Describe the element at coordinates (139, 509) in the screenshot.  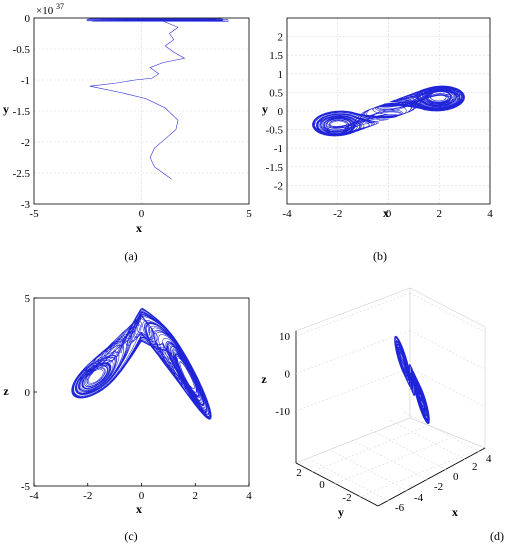
I see `panel-c-xlabel: x` at that location.